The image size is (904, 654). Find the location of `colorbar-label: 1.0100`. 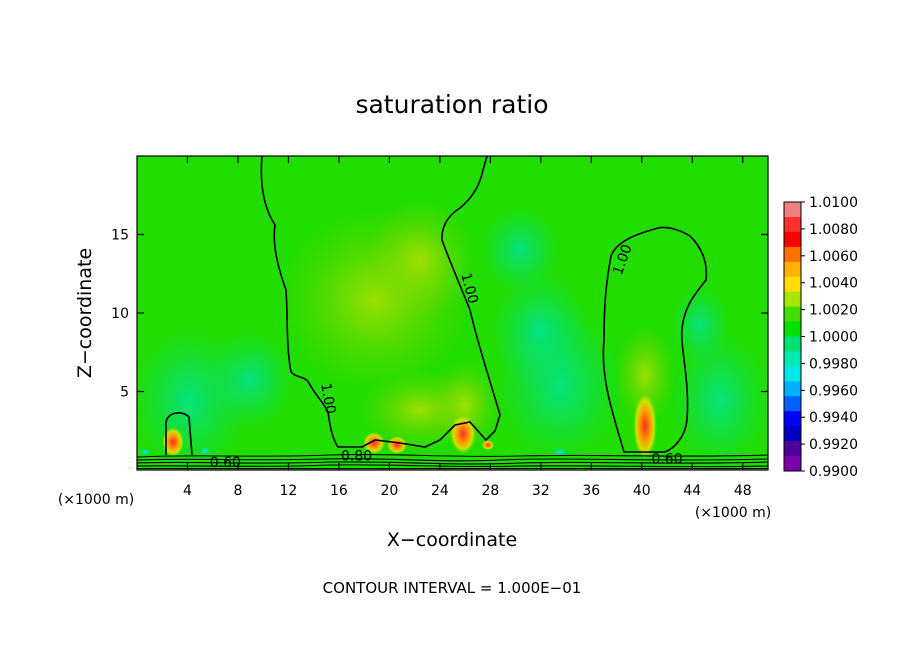

colorbar-label: 1.0100 is located at coordinates (833, 203).